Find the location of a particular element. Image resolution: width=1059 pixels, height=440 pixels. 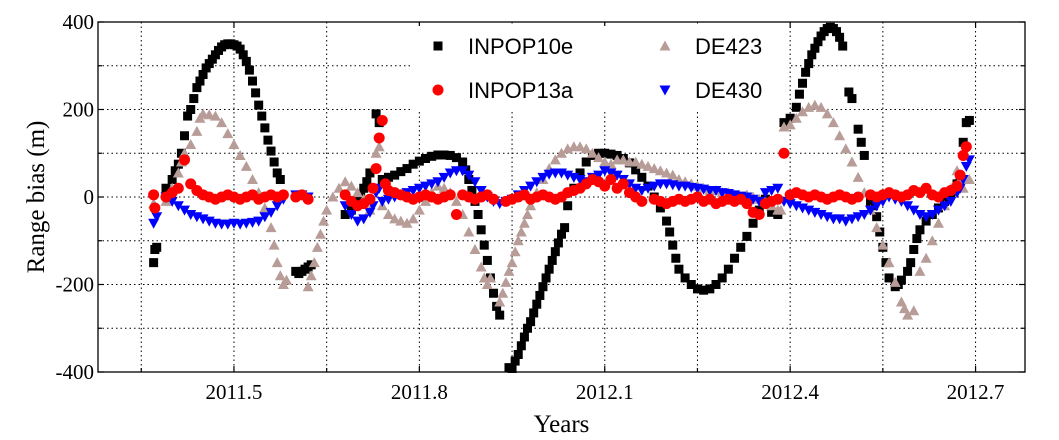

legend-label-inpop10e: INPOP10e is located at coordinates (520, 46).